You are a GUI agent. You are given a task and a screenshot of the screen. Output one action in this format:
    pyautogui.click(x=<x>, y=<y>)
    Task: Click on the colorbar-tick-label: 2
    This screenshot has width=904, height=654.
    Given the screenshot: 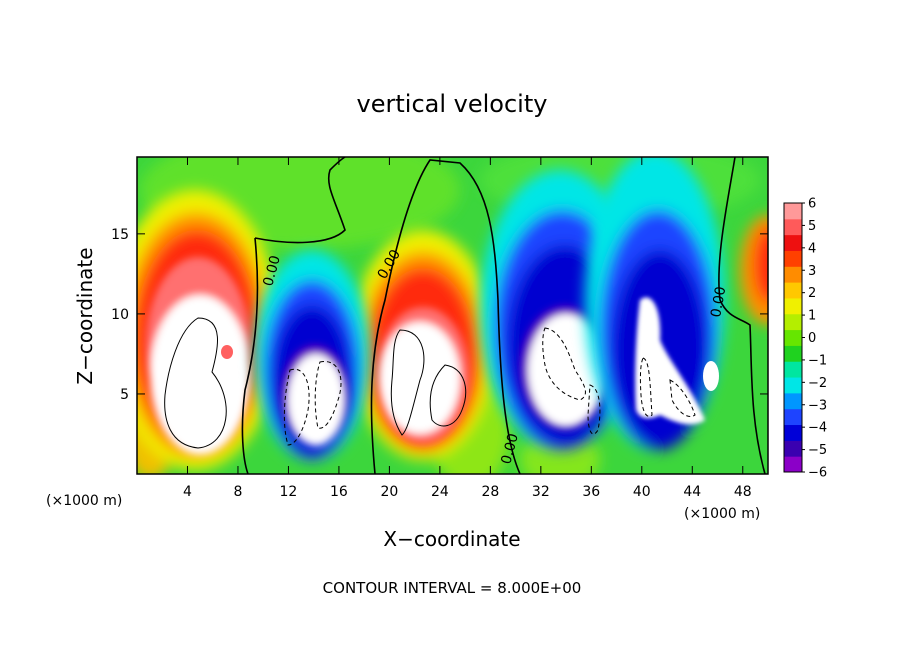 What is the action you would take?
    pyautogui.click(x=812, y=293)
    